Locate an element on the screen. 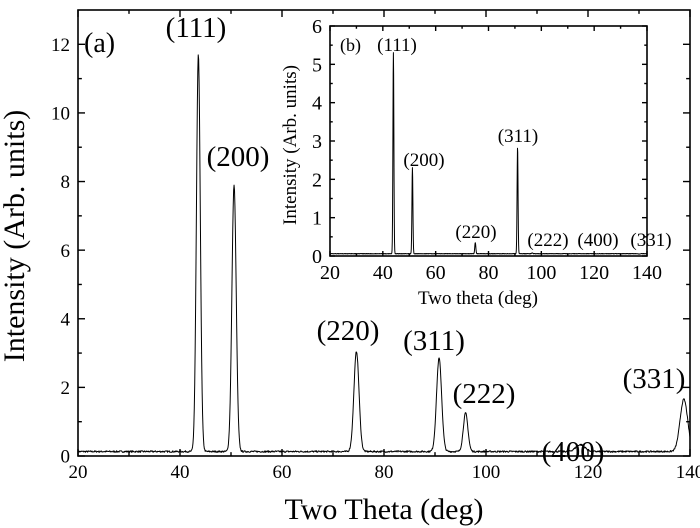 The height and width of the screenshot is (528, 700). inset-y-tick-label: 2 is located at coordinates (317, 180).